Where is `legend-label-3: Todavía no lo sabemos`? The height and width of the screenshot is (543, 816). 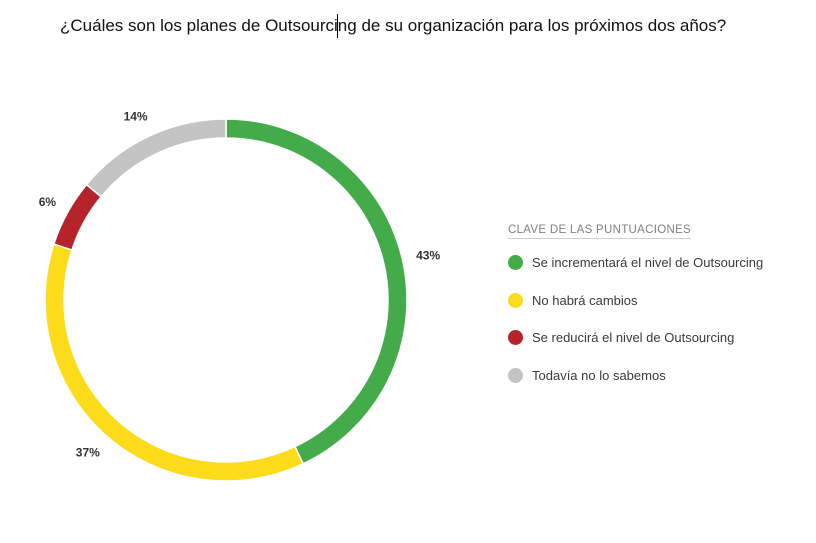 legend-label-3: Todavía no lo sabemos is located at coordinates (599, 375).